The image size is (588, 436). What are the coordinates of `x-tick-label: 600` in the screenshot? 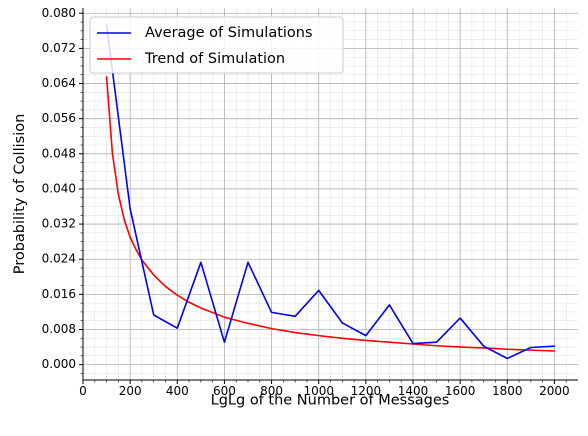 It's located at (224, 391).